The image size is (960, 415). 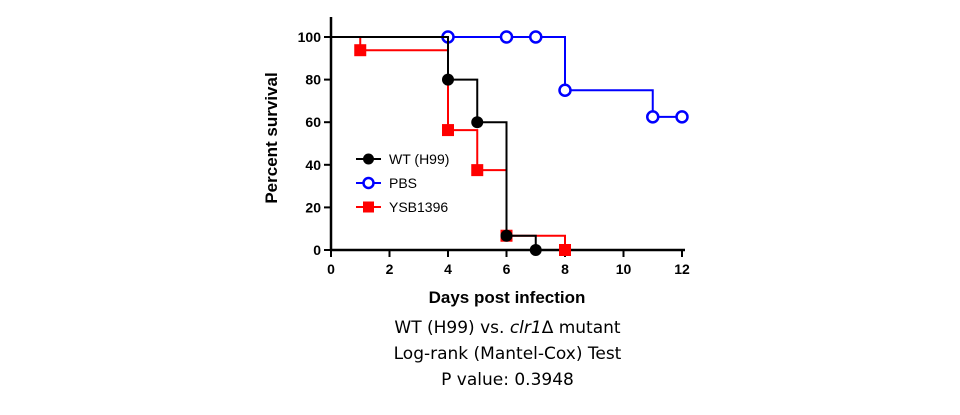 I want to click on wt-h99-series, so click(x=436, y=146).